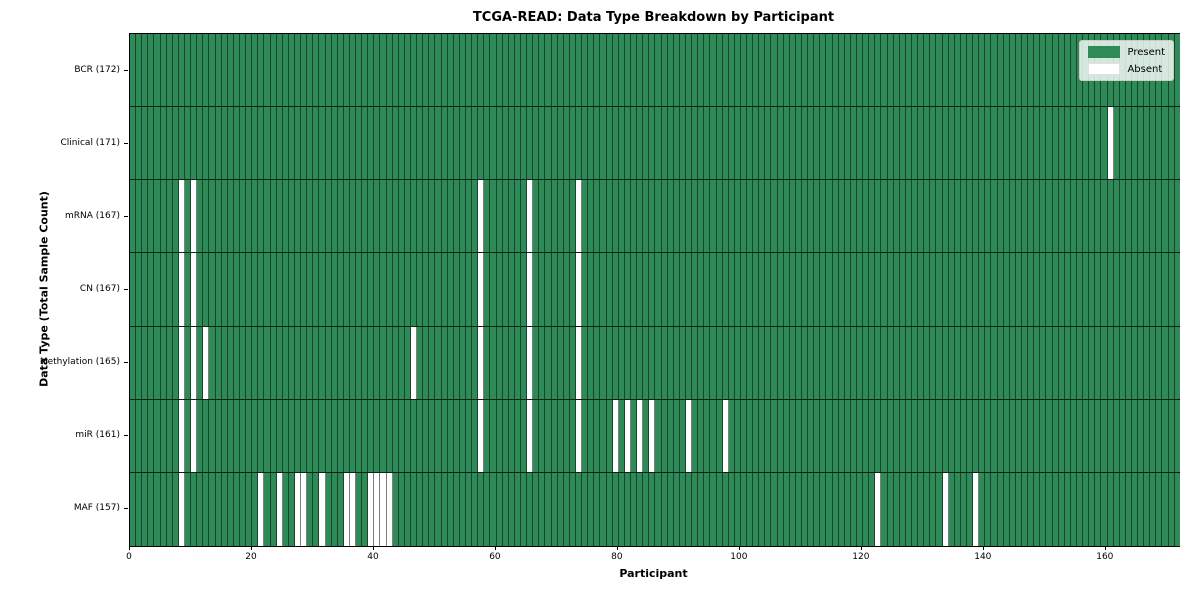 The width and height of the screenshot is (1200, 600). Describe the element at coordinates (373, 548) in the screenshot. I see `x-axis-tick` at that location.